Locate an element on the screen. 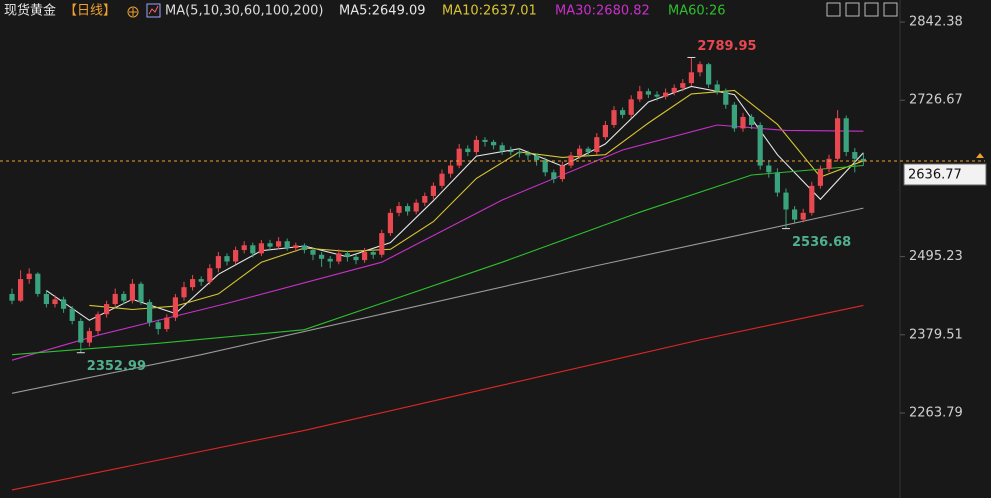 The height and width of the screenshot is (498, 991). period-label: 【日线】 is located at coordinates (90, 11).